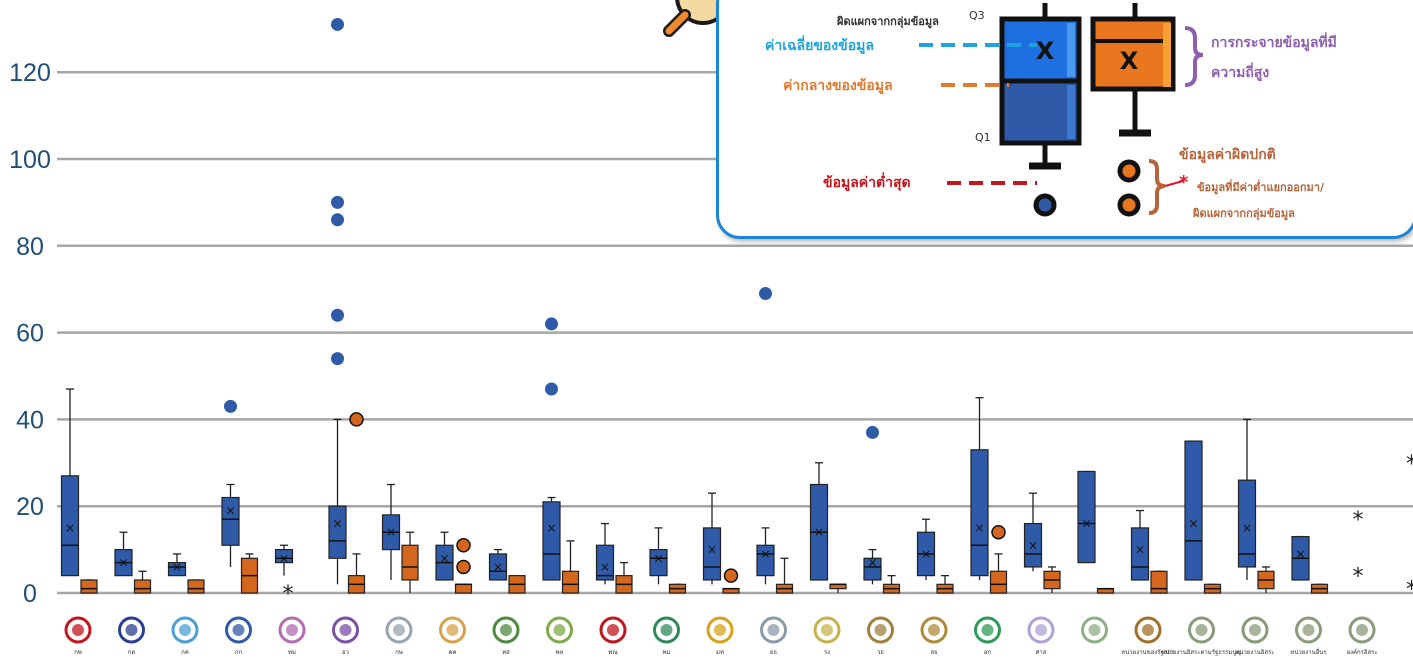 The width and height of the screenshot is (1413, 660). I want to click on magnifier-icon, so click(697, 18).